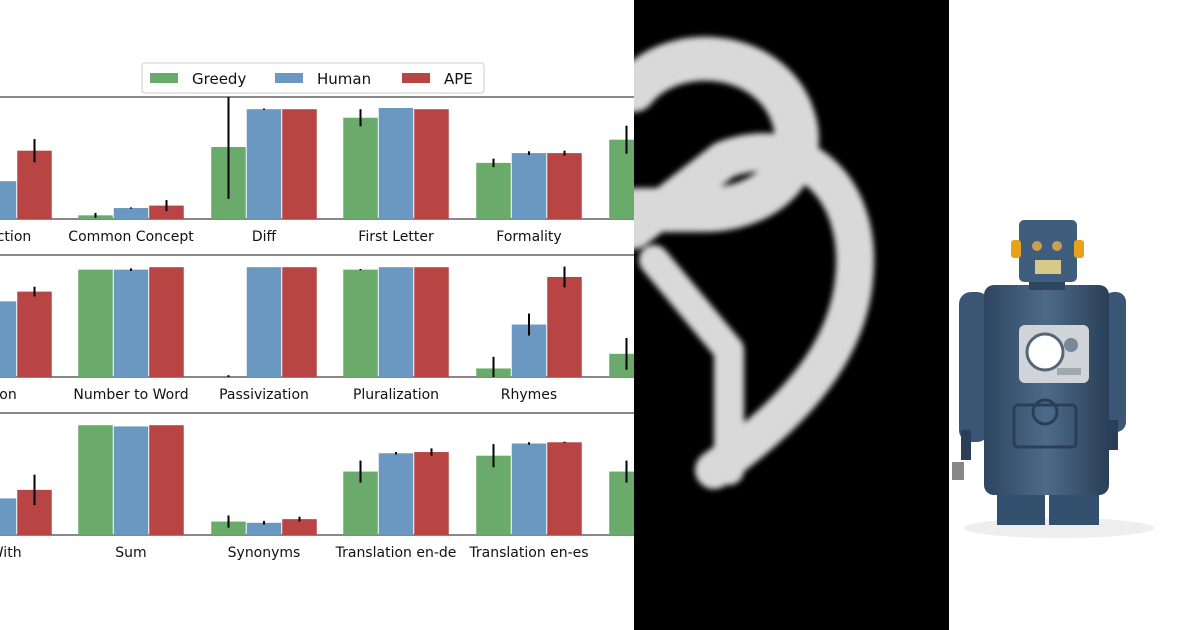  I want to click on category-label-number-to-word: Number to Word, so click(130, 395).